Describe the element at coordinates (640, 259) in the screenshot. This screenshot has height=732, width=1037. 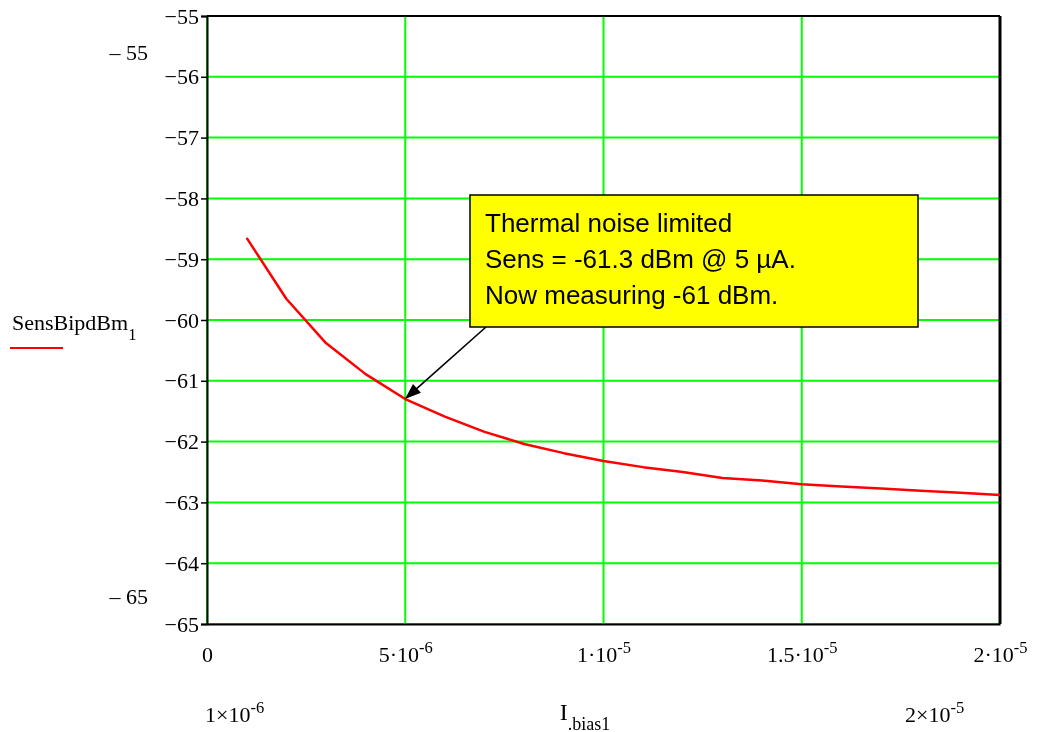
I see `annotation: Thermal noise limited Sens = -61.3 dBm @ 5 µA. Now measuring -61 dBm.` at that location.